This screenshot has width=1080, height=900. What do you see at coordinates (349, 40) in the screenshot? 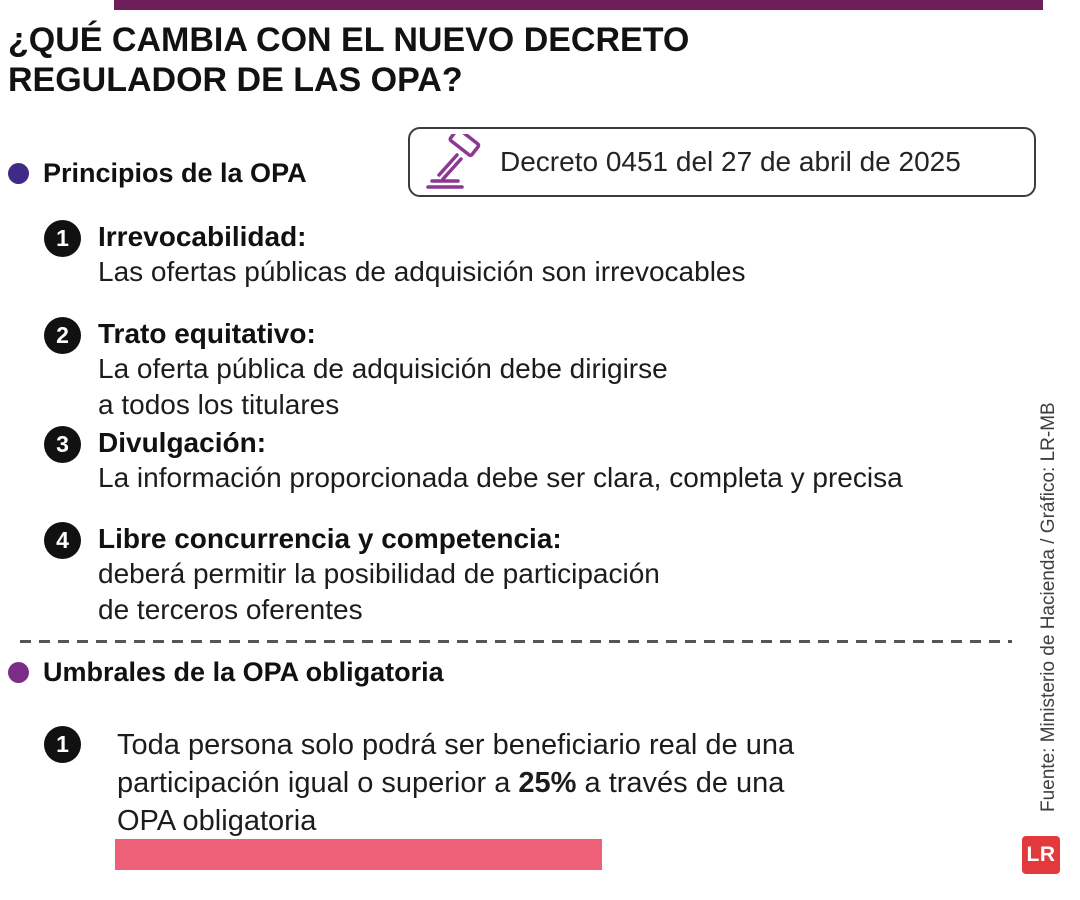
I see `title-line-1: ¿QUÉ CAMBIA CON EL NUEVO DECRETO` at bounding box center [349, 40].